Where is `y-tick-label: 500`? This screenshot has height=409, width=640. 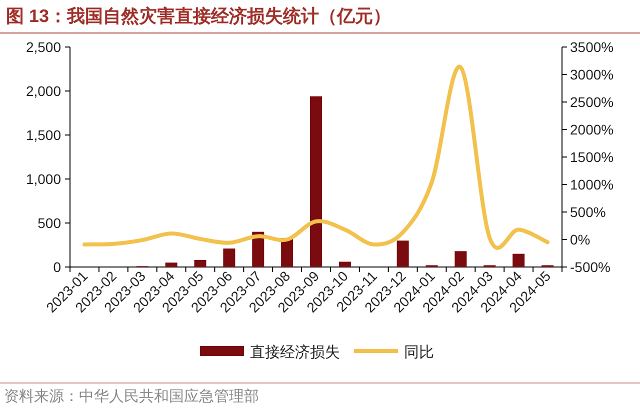 y-tick-label: 500 is located at coordinates (50, 223).